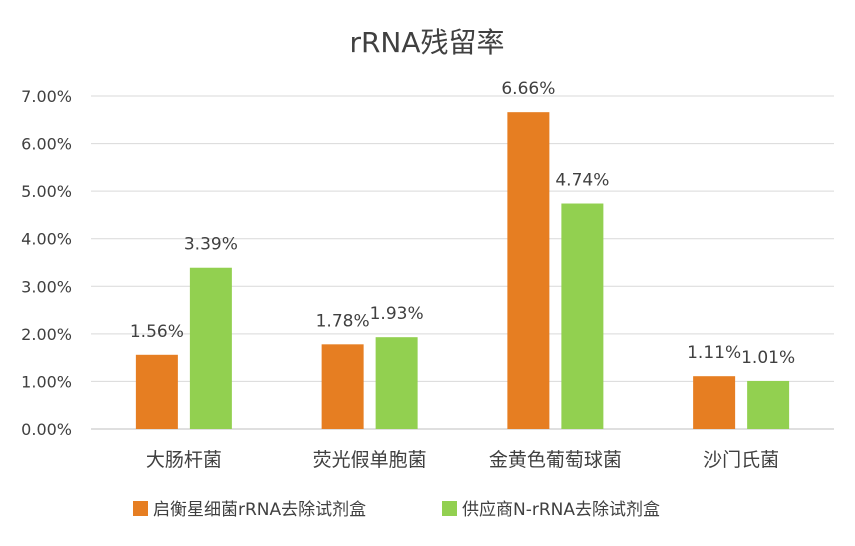 This screenshot has width=855, height=546. Describe the element at coordinates (528, 89) in the screenshot. I see `data-label: 6.66%` at that location.